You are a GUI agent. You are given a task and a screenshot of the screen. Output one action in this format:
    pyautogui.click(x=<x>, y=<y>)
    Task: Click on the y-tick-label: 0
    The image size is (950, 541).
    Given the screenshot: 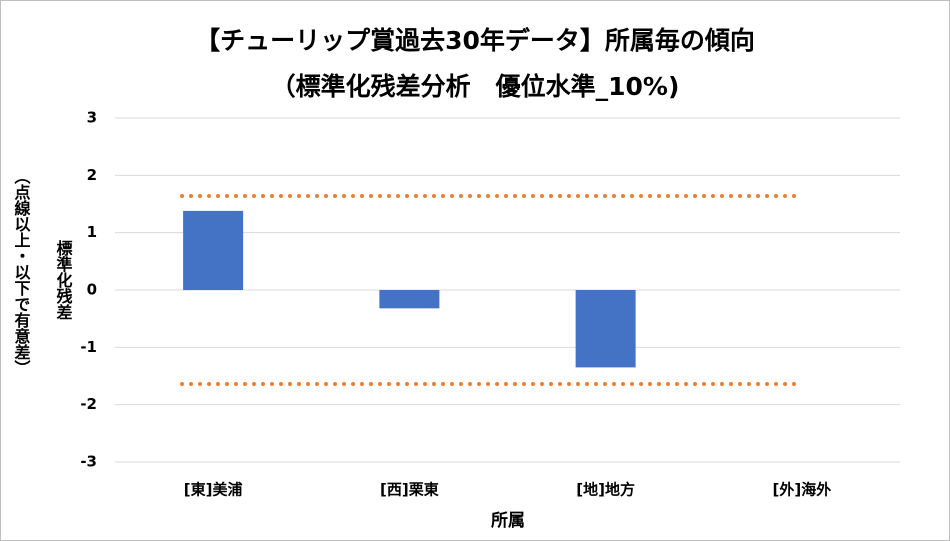 What is the action you would take?
    pyautogui.click(x=92, y=290)
    